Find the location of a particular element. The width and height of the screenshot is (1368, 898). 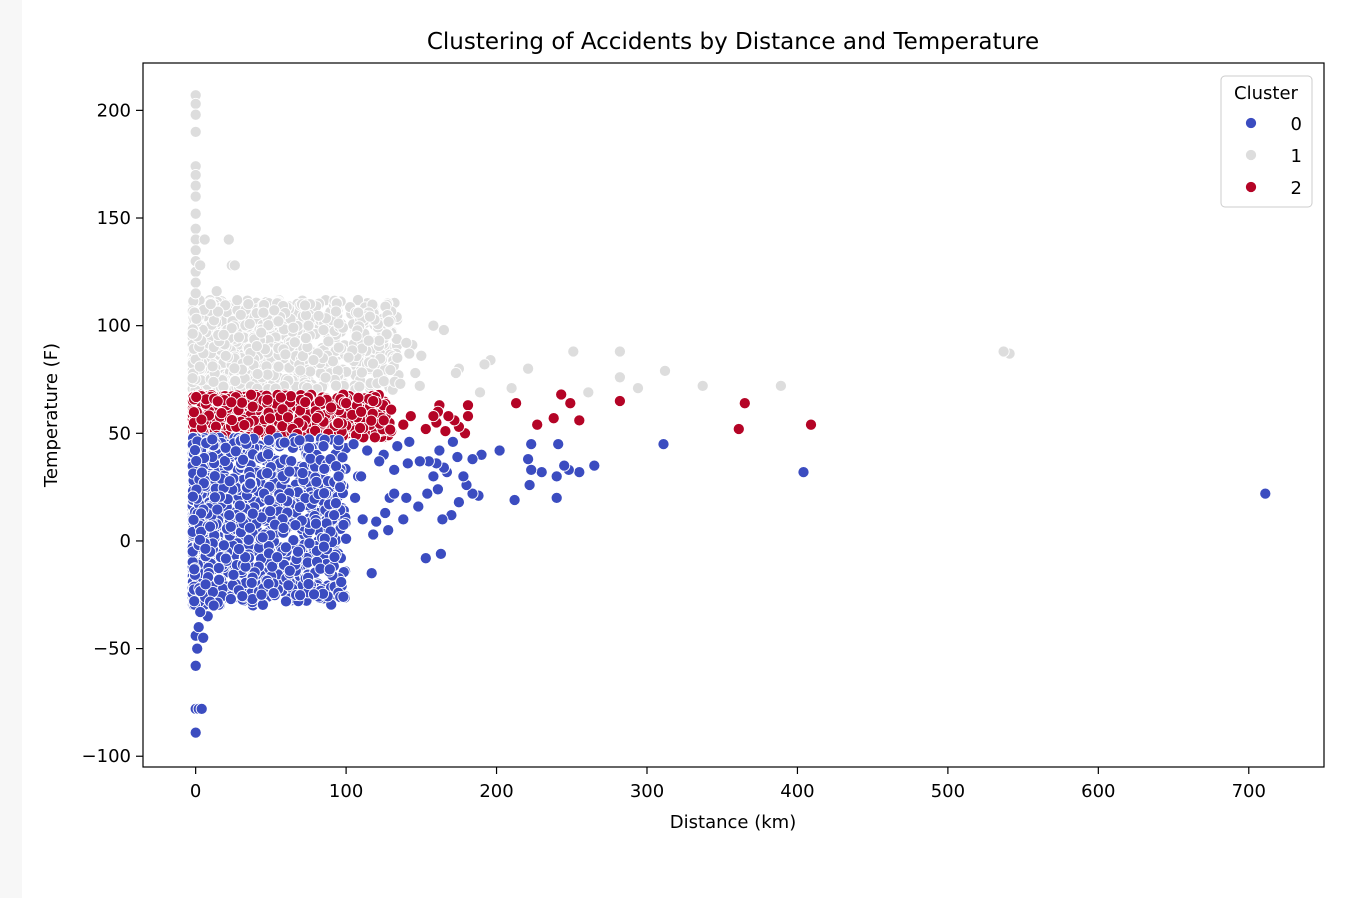

legend: Cluster 0 1 2 is located at coordinates (1266, 141).